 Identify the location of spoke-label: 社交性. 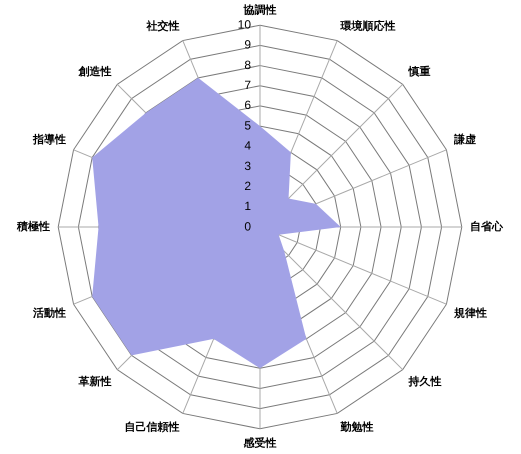
(163, 25).